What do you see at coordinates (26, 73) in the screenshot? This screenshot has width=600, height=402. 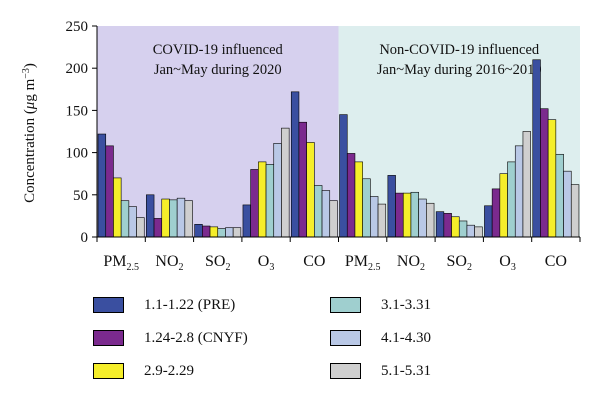 I see `y-axis-label-exp: −3` at bounding box center [26, 73].